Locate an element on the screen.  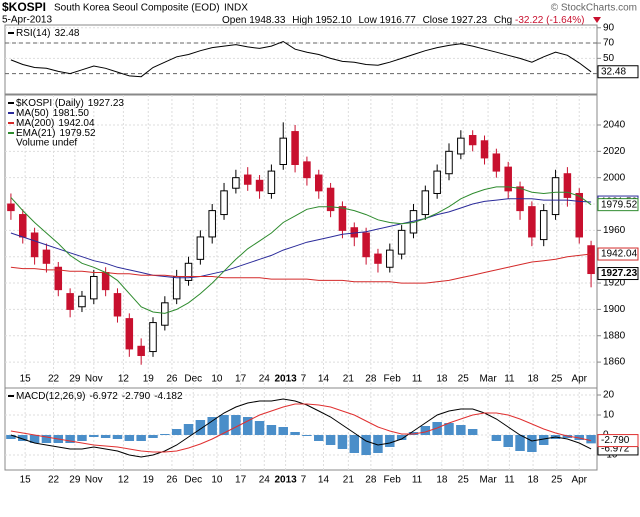
y-tick-label: 1900 is located at coordinates (614, 309).